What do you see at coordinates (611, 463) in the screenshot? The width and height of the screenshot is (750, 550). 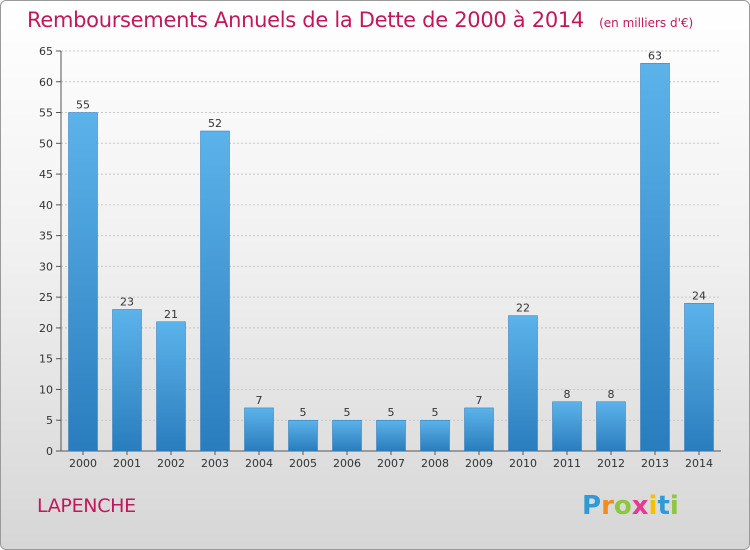 I see `x-tick-label: 2012` at bounding box center [611, 463].